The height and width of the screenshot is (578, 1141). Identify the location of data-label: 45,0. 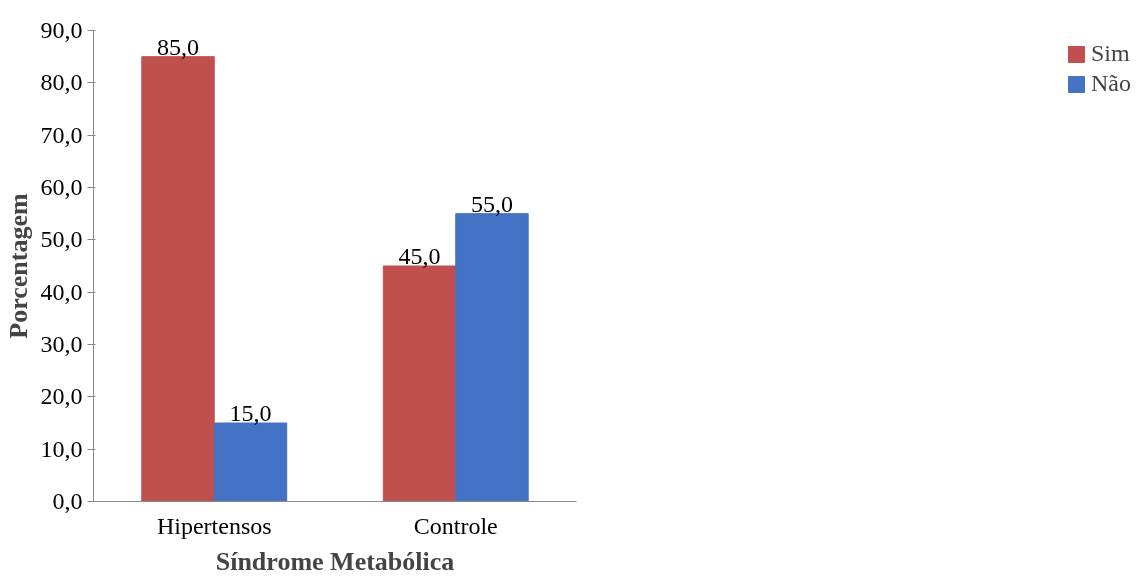
(419, 256).